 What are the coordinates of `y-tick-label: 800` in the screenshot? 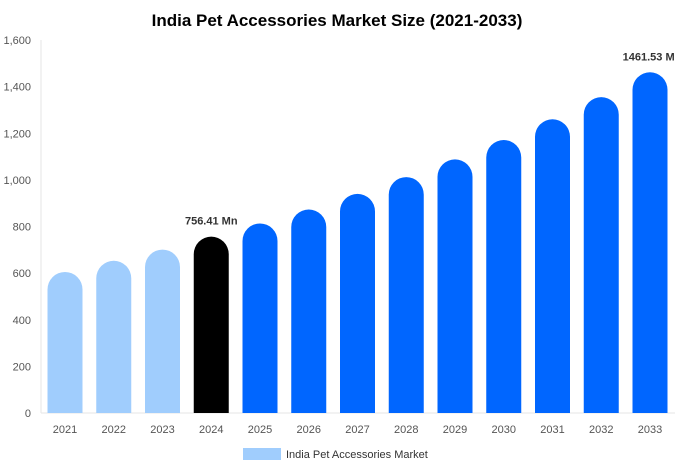 It's located at (22, 228).